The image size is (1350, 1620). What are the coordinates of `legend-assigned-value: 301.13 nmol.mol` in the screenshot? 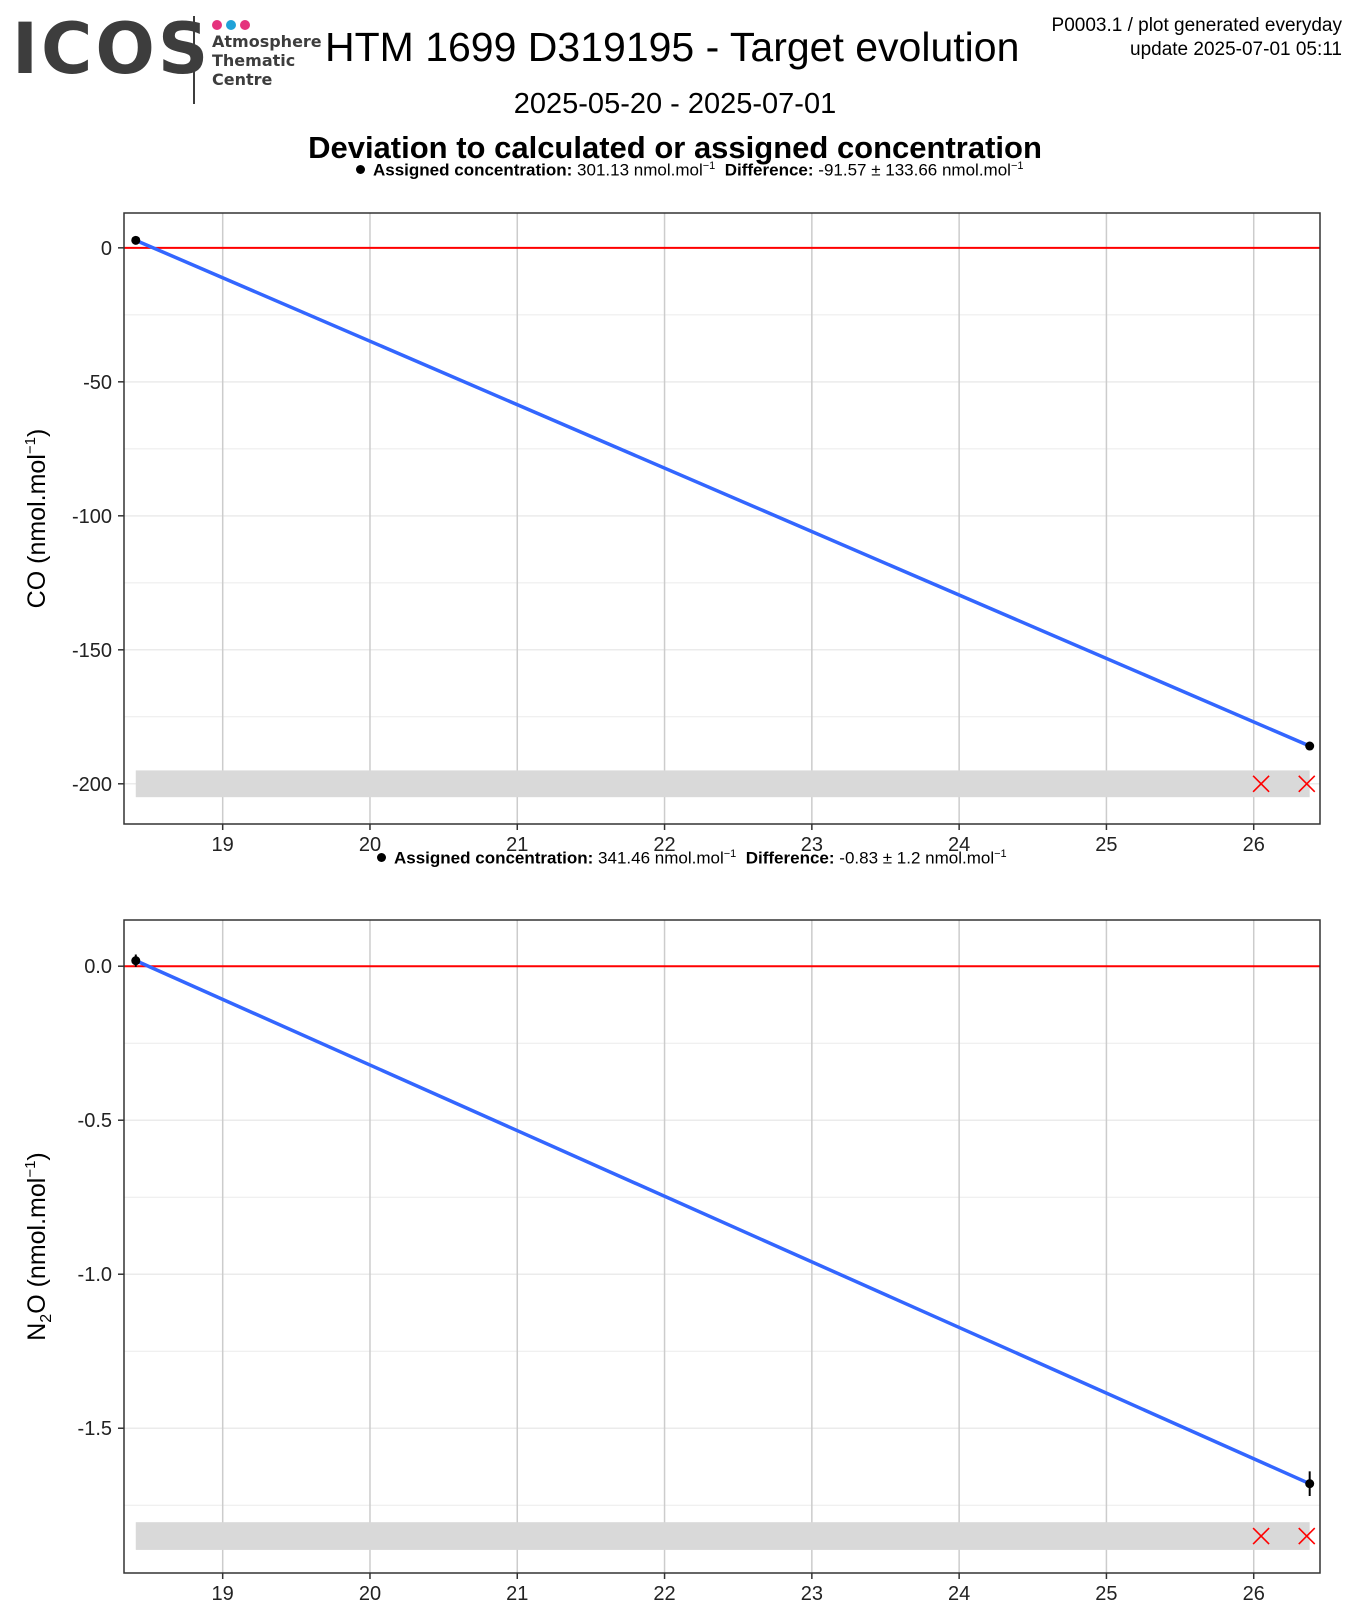 It's located at (640, 170).